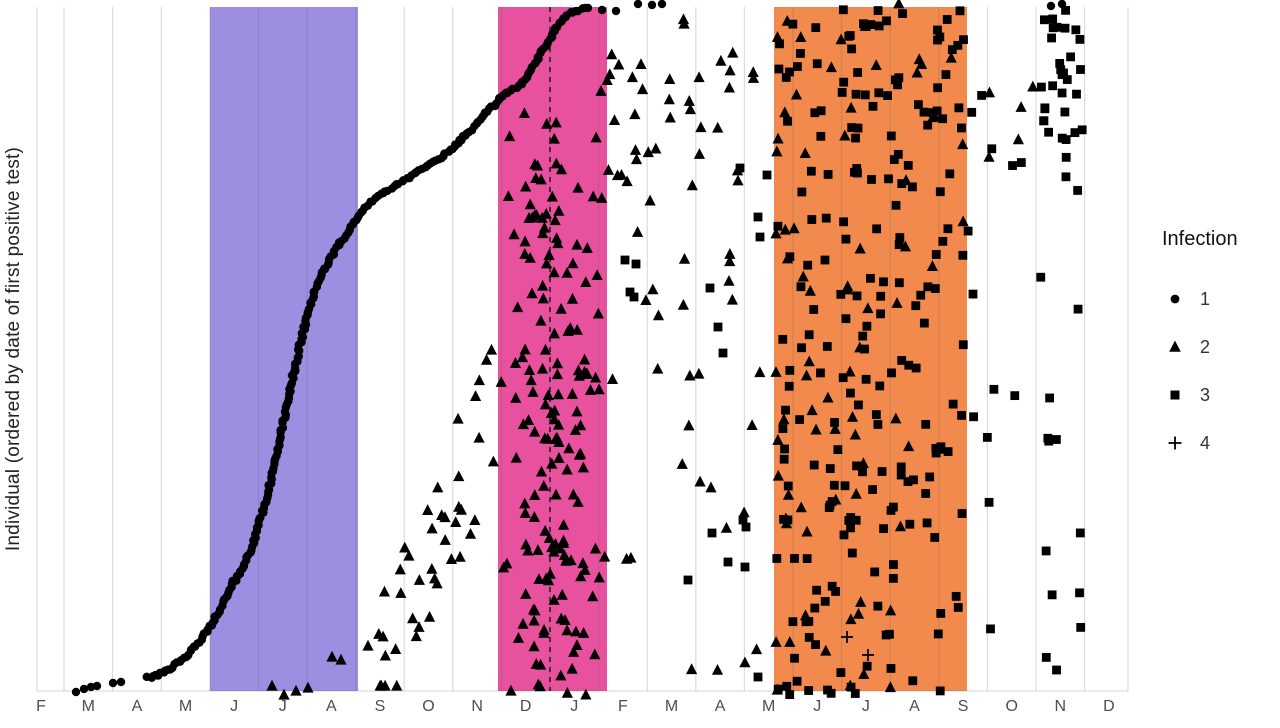 The image size is (1280, 728). Describe the element at coordinates (963, 706) in the screenshot. I see `x-axis-tick-label: S` at that location.